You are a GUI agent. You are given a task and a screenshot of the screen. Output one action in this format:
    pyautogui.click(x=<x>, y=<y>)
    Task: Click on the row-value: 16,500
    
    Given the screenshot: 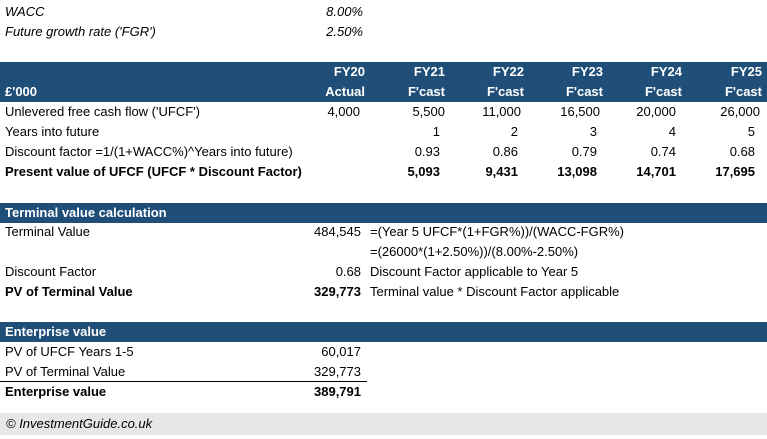 What is the action you would take?
    pyautogui.click(x=580, y=111)
    